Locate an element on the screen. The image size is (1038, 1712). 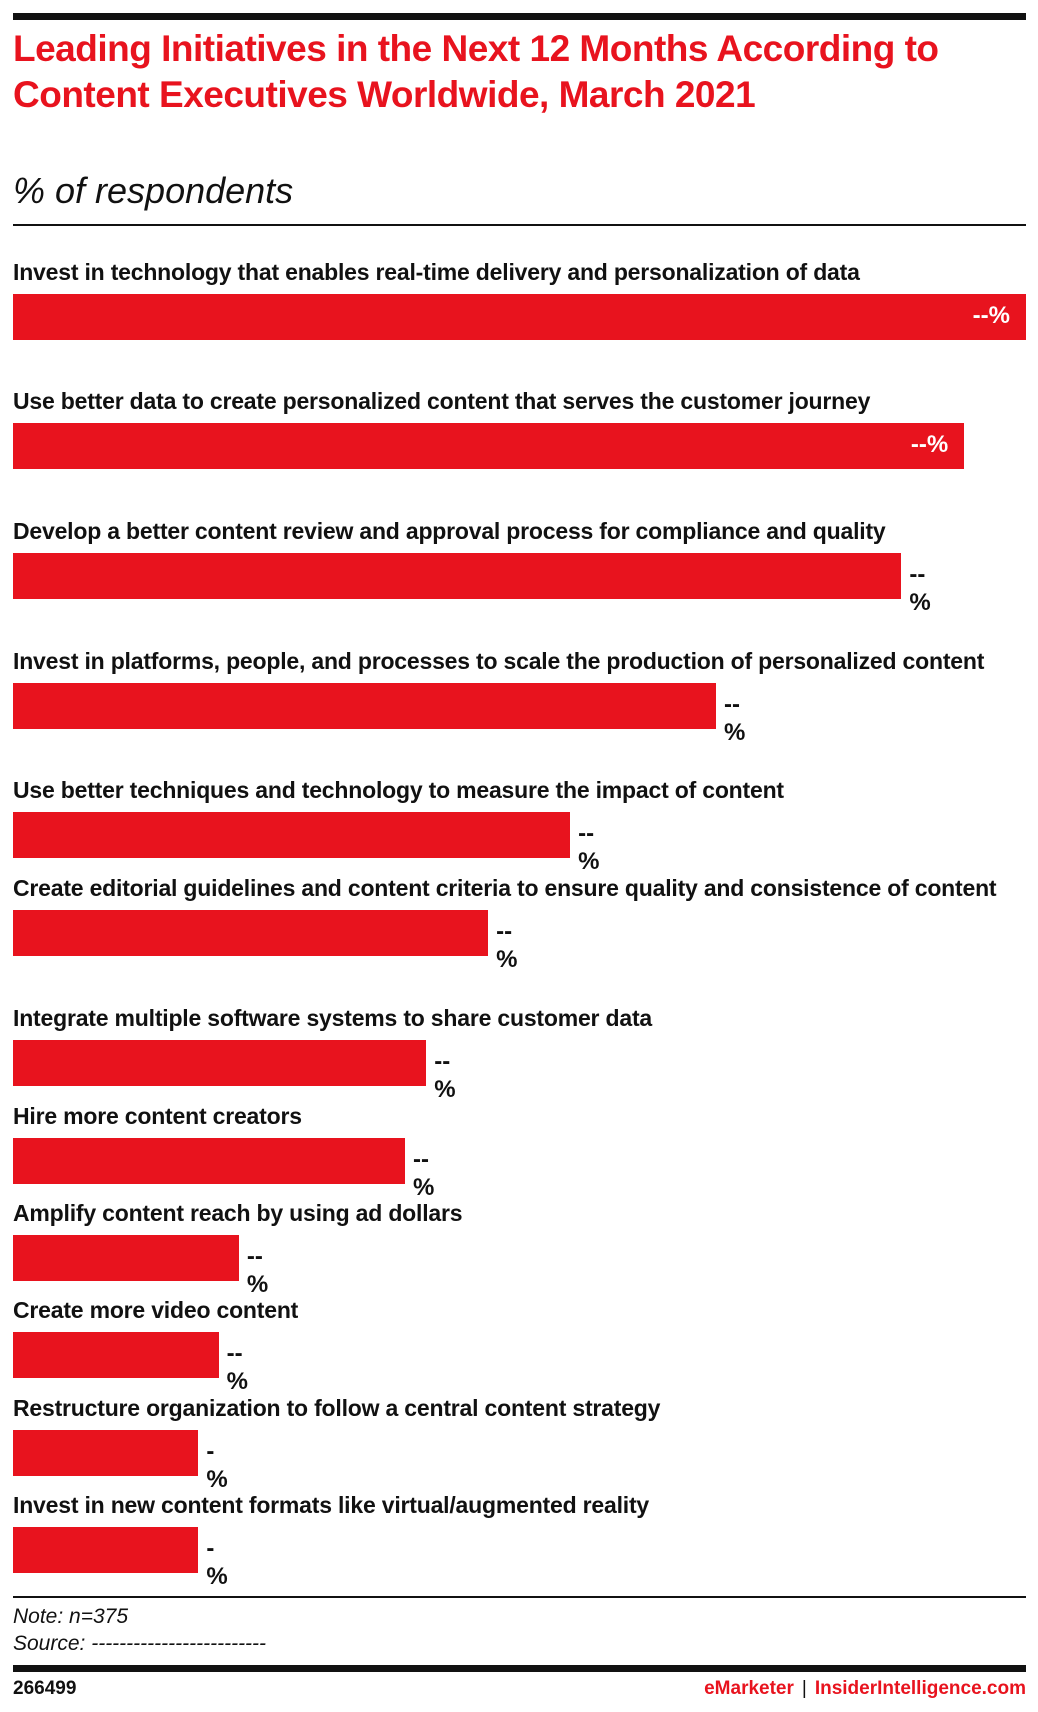
brand: eMarketer | InsiderIntelligence.com is located at coordinates (865, 1689).